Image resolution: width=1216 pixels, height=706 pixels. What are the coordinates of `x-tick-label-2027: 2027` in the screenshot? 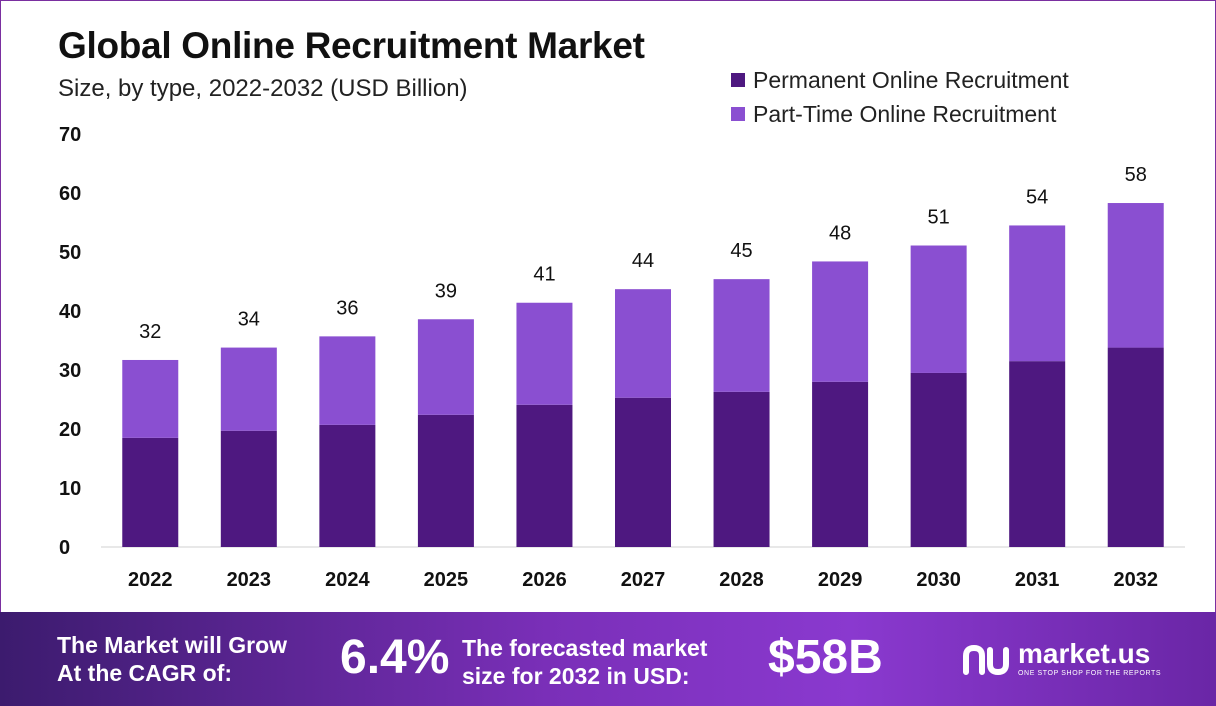 It's located at (643, 580).